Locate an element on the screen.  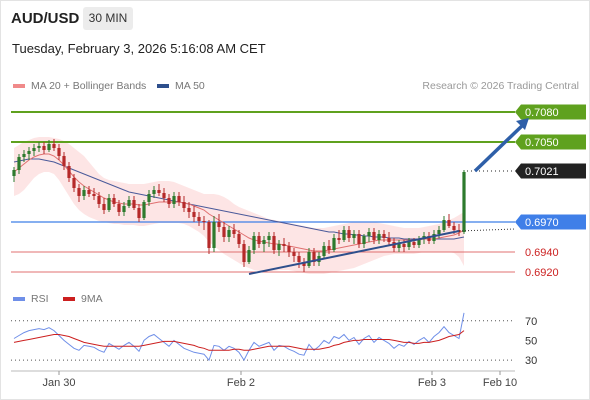
legend-ma50-label: MA 50 is located at coordinates (190, 86).